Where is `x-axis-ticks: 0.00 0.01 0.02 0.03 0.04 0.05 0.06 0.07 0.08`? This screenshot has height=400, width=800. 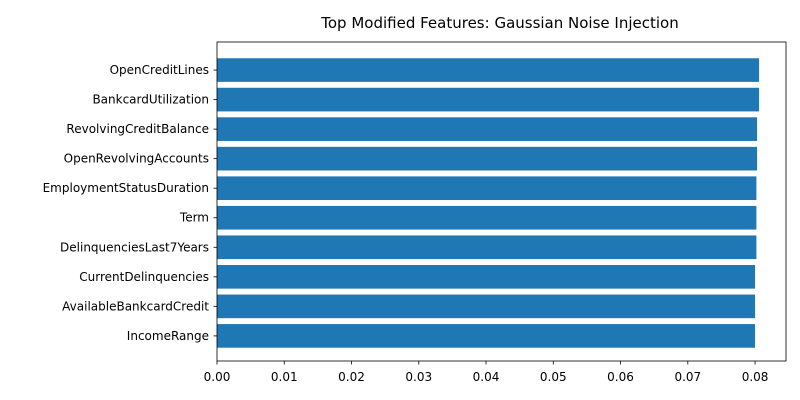
x-axis-ticks: 0.00 0.01 0.02 0.03 0.04 0.05 0.06 0.07 0.08 is located at coordinates (486, 372).